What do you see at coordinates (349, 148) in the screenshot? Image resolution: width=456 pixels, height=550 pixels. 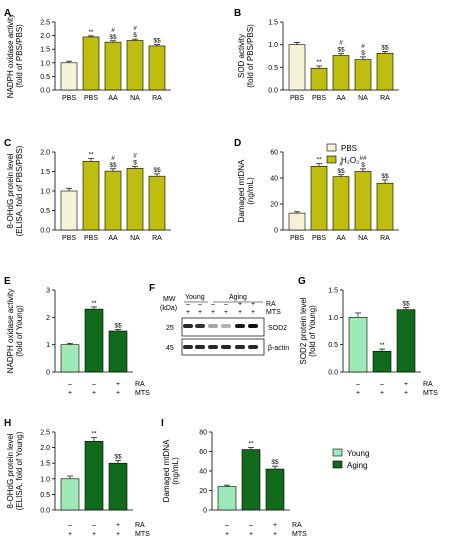 I see `legend-top-label-0: PBS` at bounding box center [349, 148].